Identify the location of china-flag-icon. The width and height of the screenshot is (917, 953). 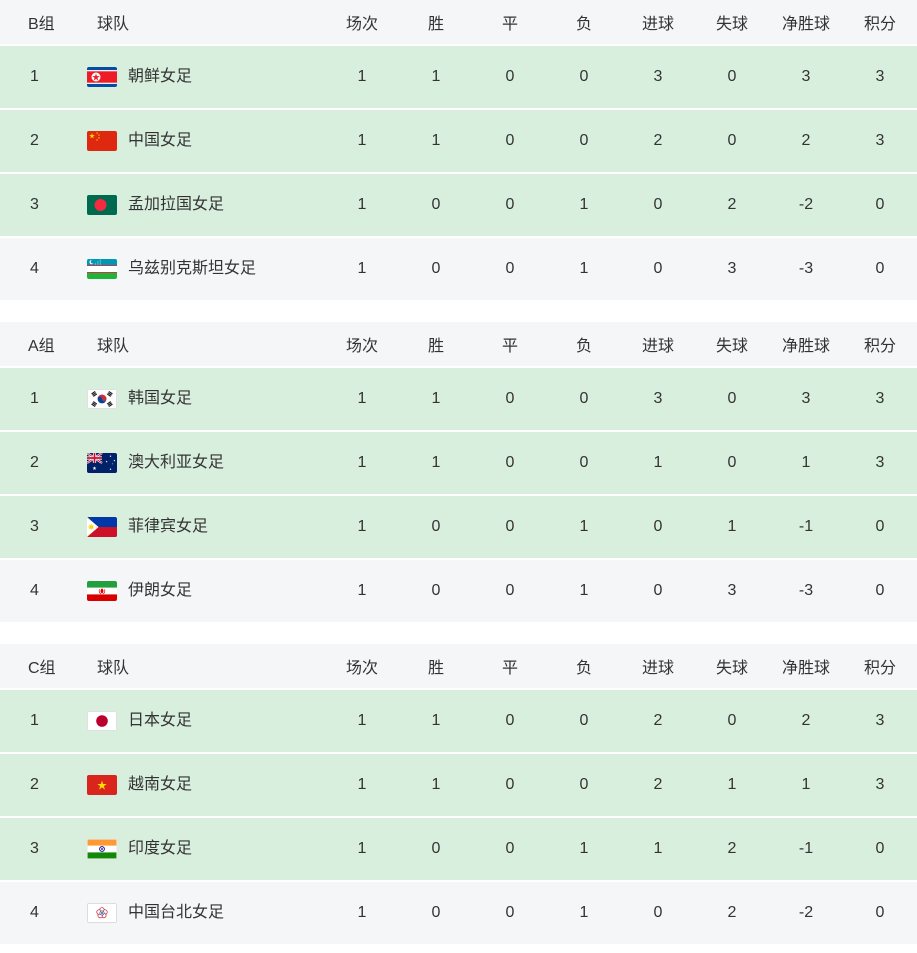
(102, 141).